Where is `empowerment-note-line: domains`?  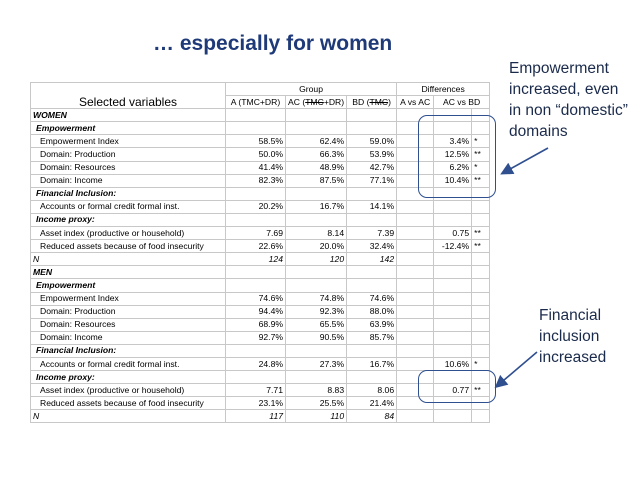 empowerment-note-line: domains is located at coordinates (538, 131).